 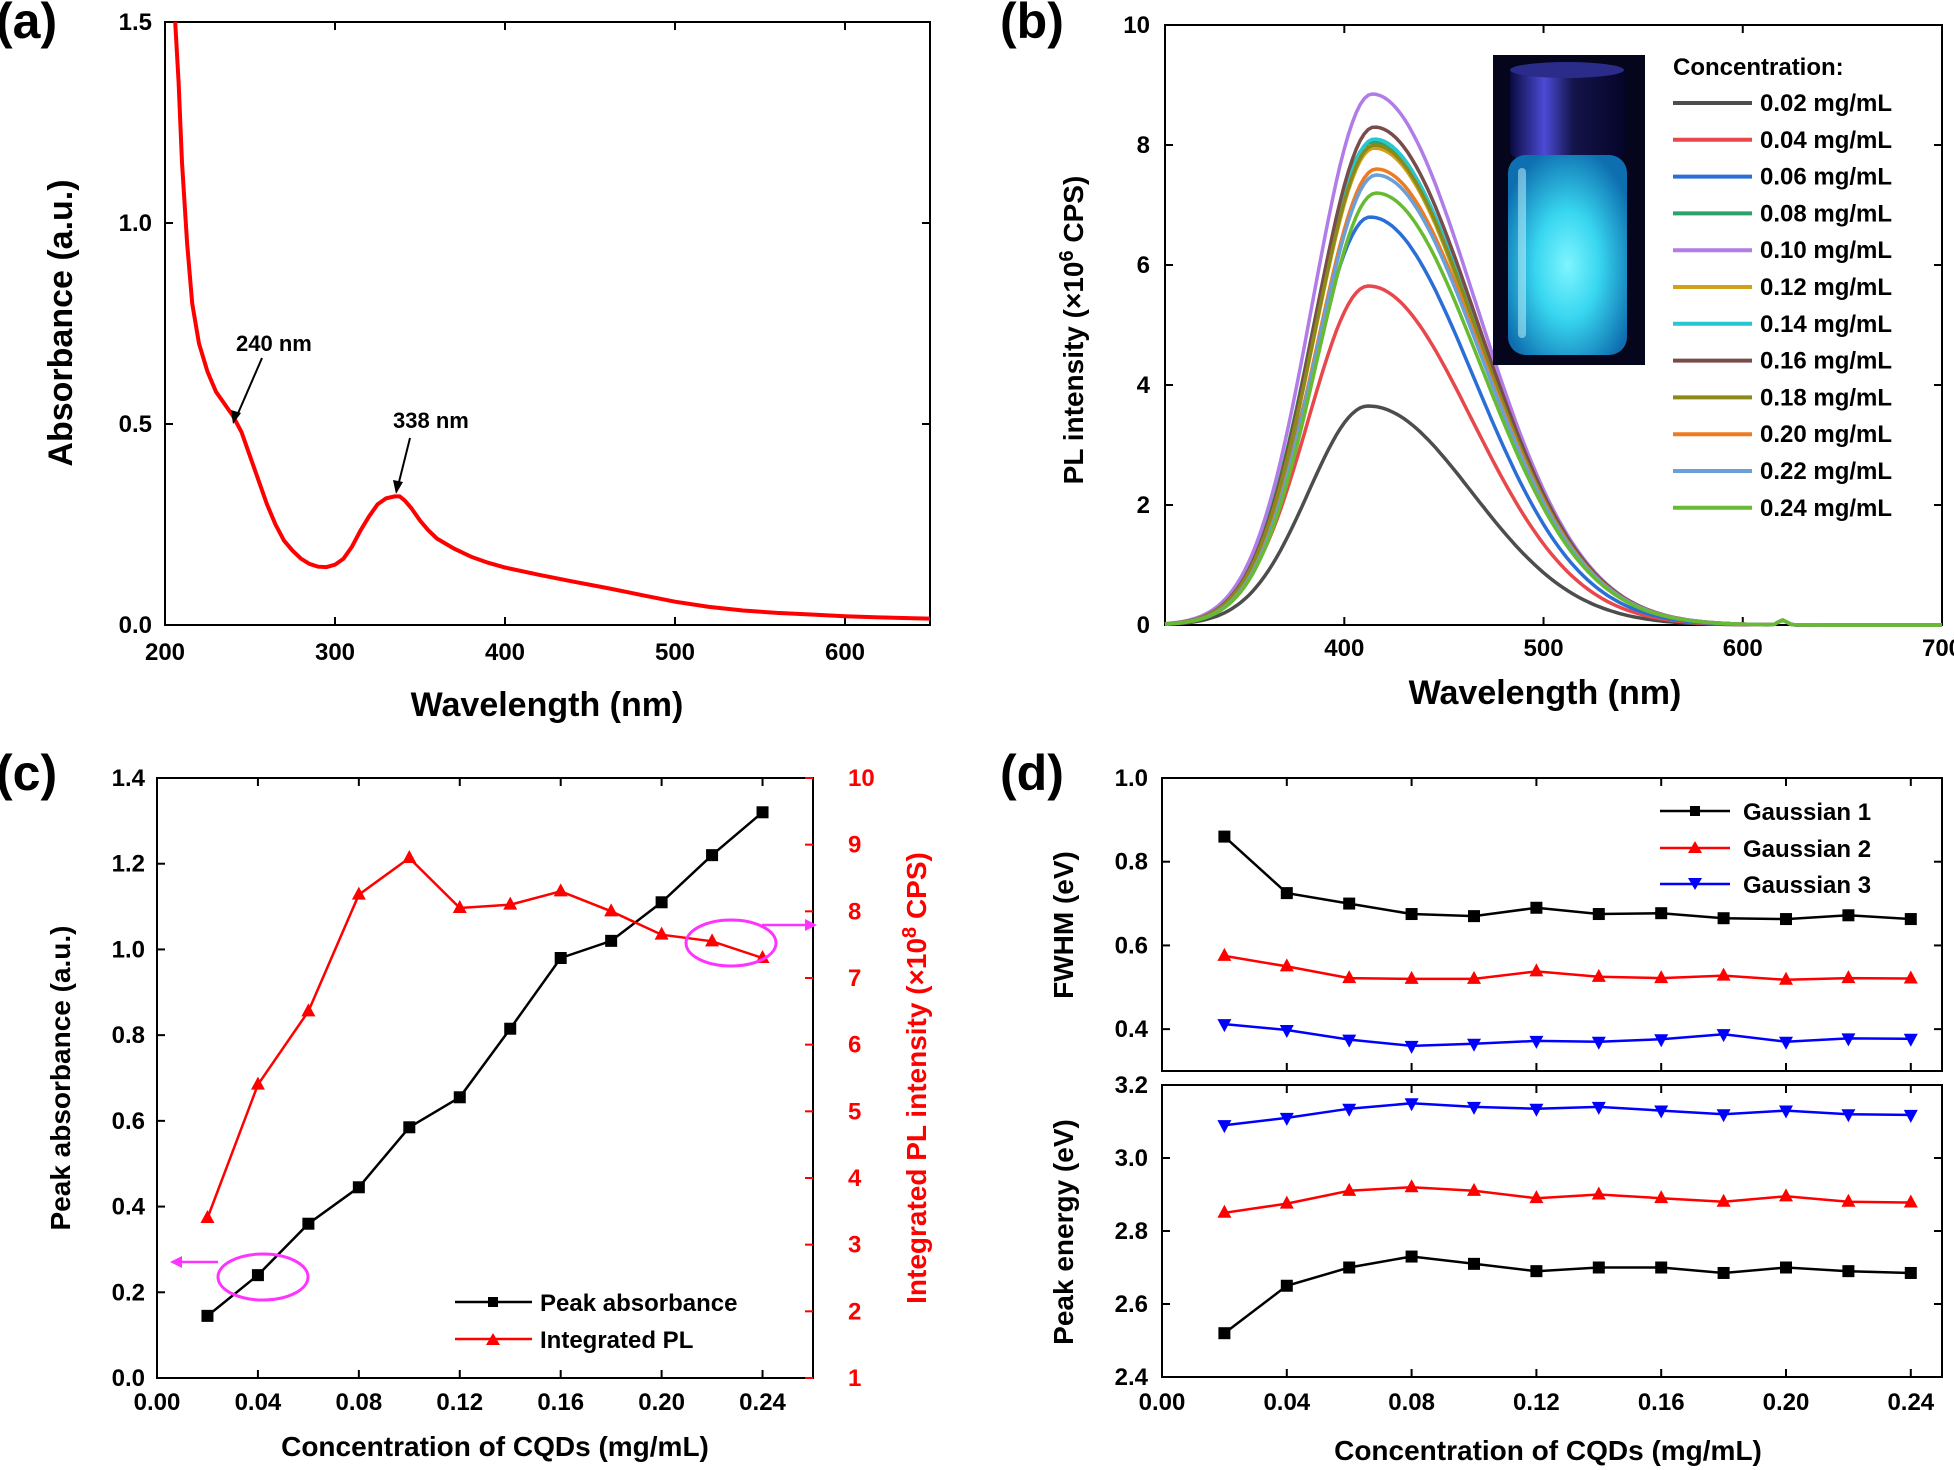 I want to click on panel-c-y2tick-label: 10, so click(x=861, y=778).